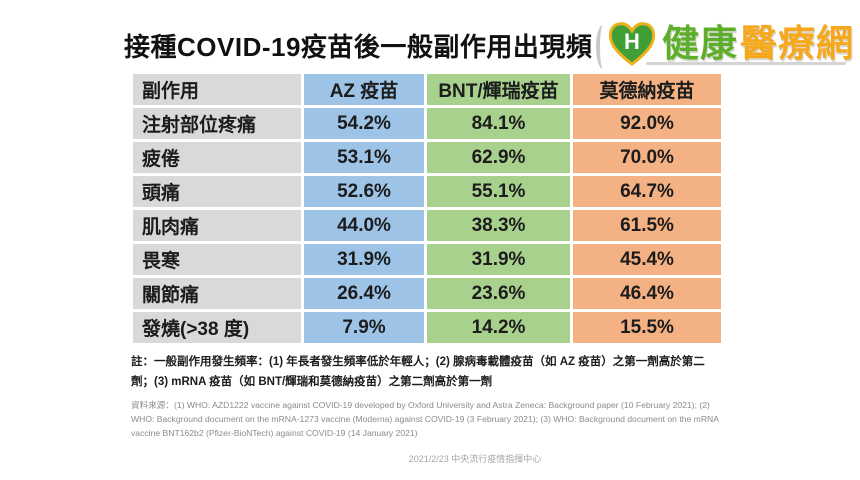 Image resolution: width=860 pixels, height=480 pixels. What do you see at coordinates (498, 89) in the screenshot?
I see `column-header-bnt: BNT/輝瑞疫苗` at bounding box center [498, 89].